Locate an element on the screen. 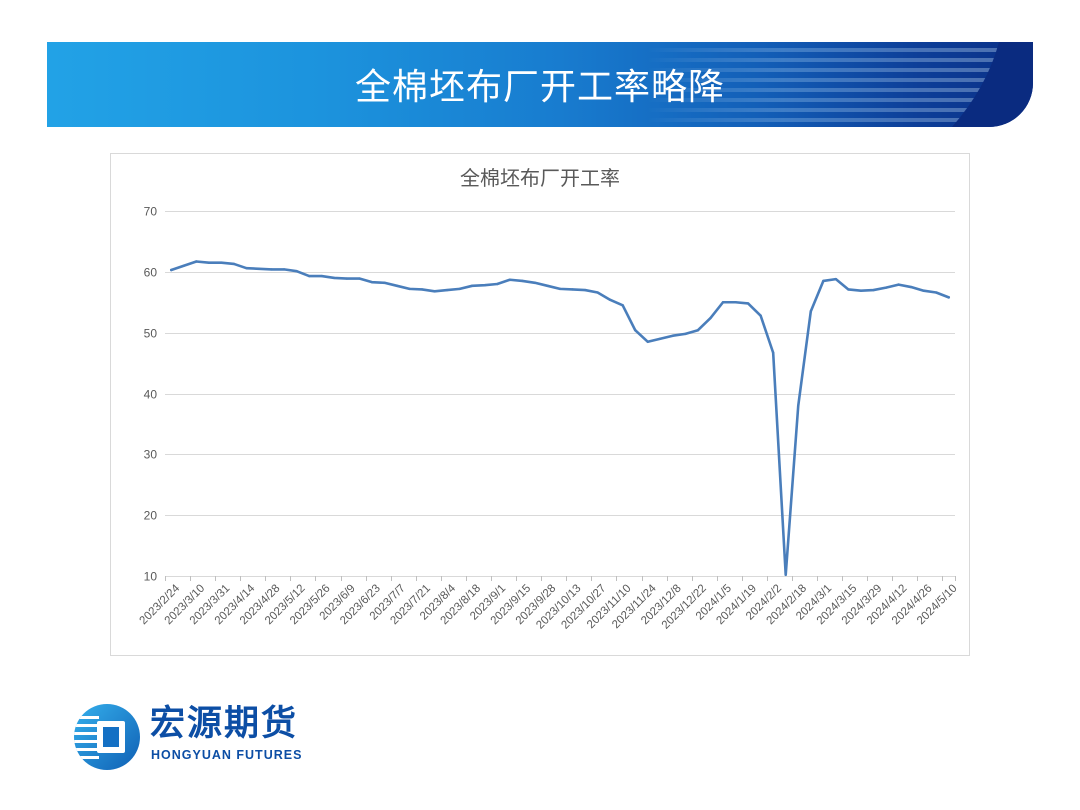 The height and width of the screenshot is (810, 1080). y-tick-label: 40 is located at coordinates (151, 395).